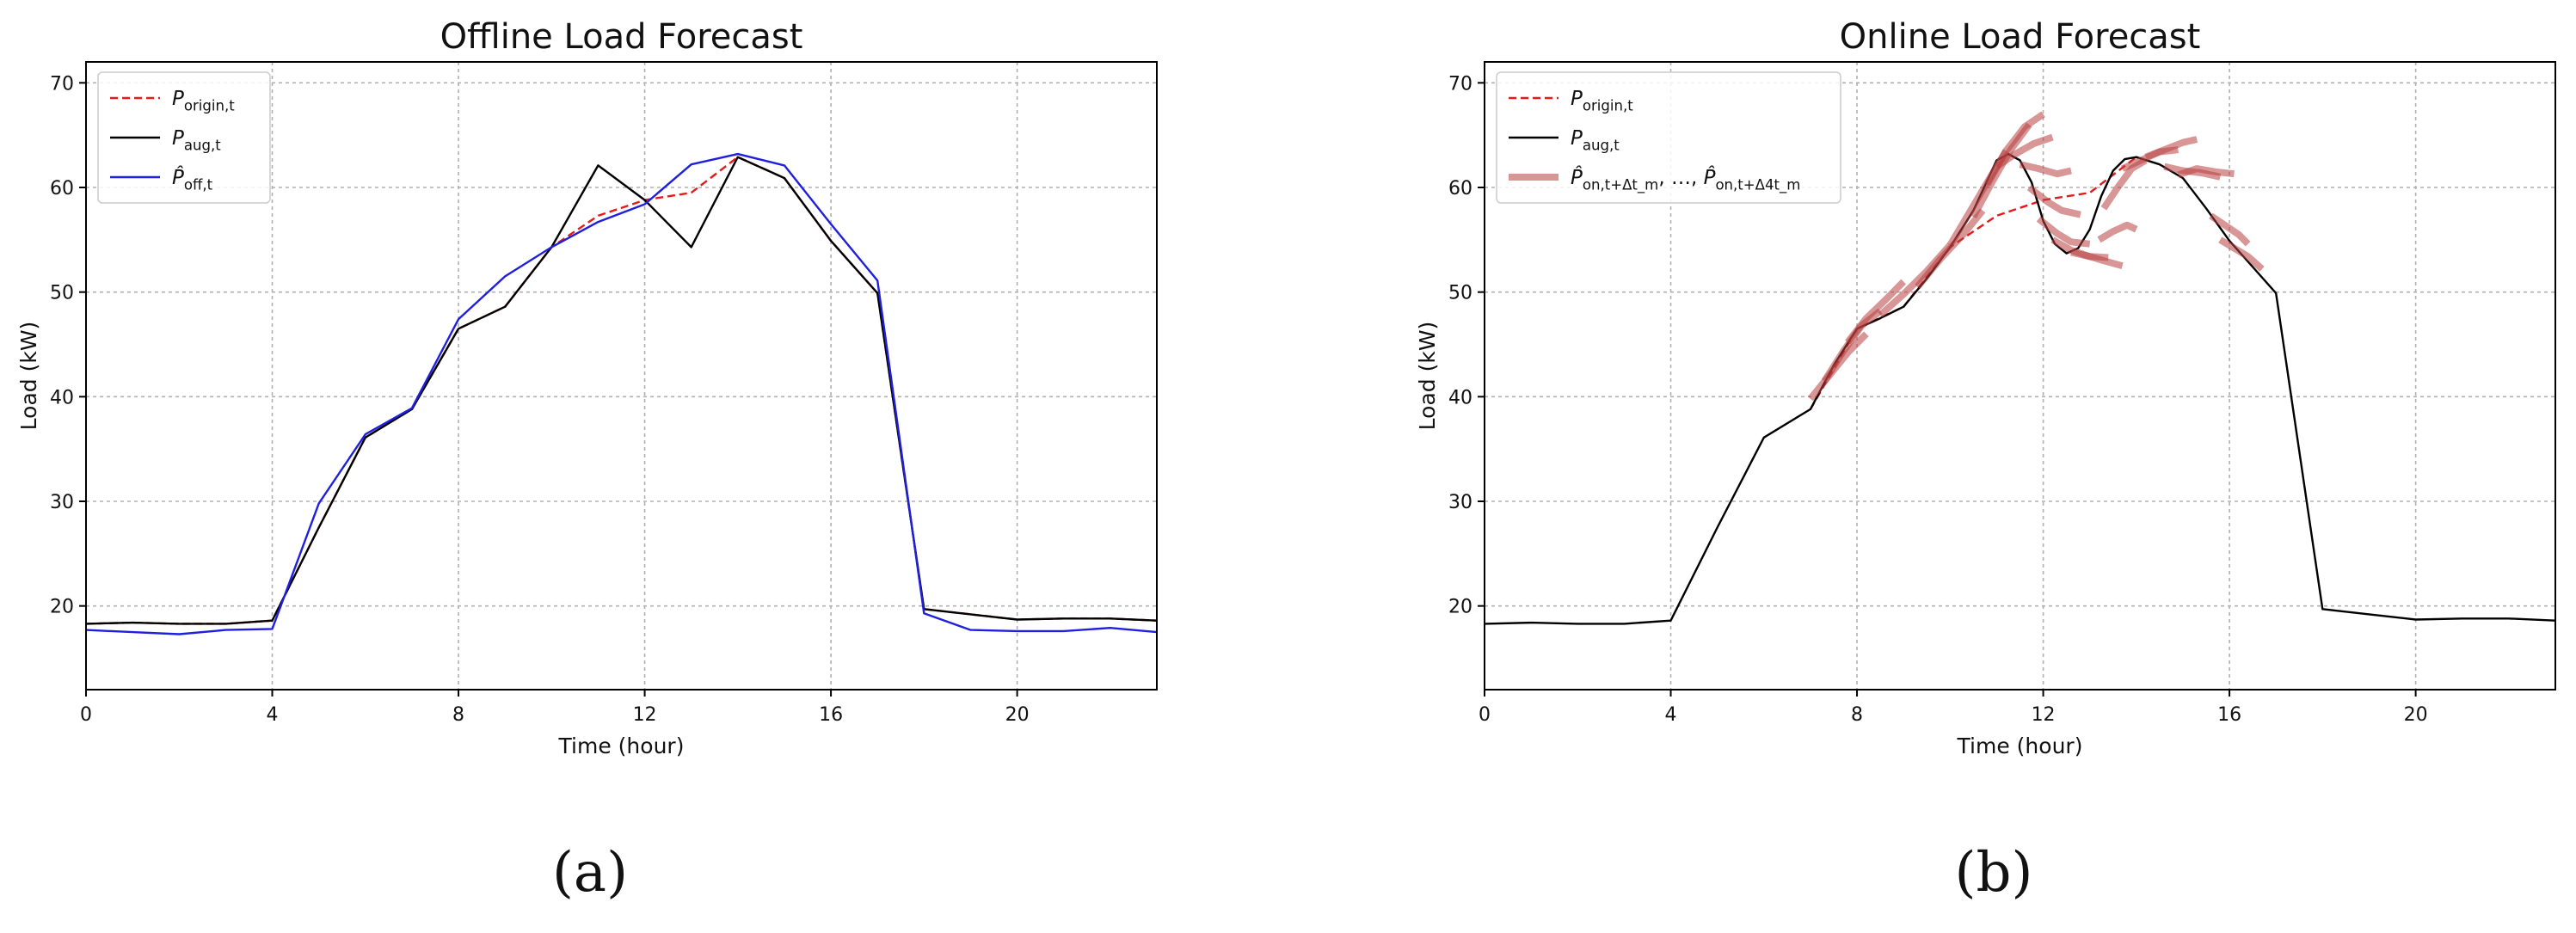  Describe the element at coordinates (590, 873) in the screenshot. I see `panel-label-a: (a)` at that location.